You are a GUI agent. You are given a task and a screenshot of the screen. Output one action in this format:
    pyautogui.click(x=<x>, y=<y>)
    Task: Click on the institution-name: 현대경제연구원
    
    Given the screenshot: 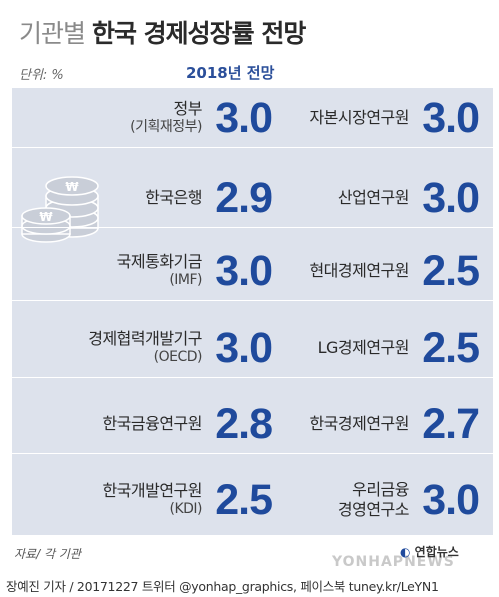 What is the action you would take?
    pyautogui.click(x=359, y=271)
    